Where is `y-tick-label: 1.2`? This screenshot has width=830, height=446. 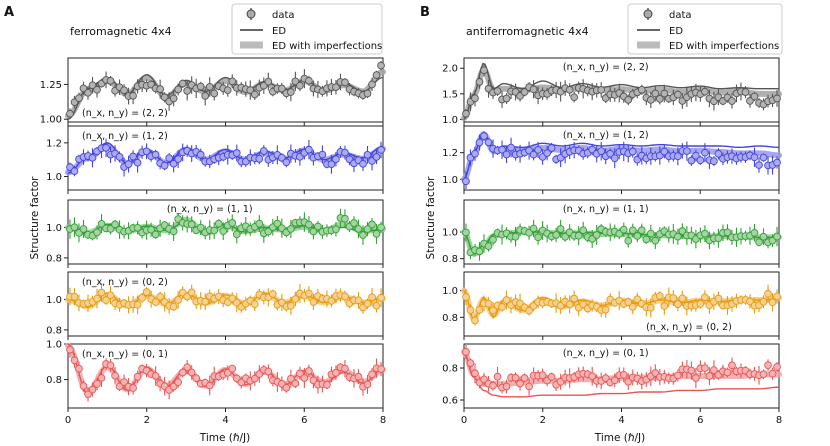
y-tick-label: 1.2 is located at coordinates (54, 143).